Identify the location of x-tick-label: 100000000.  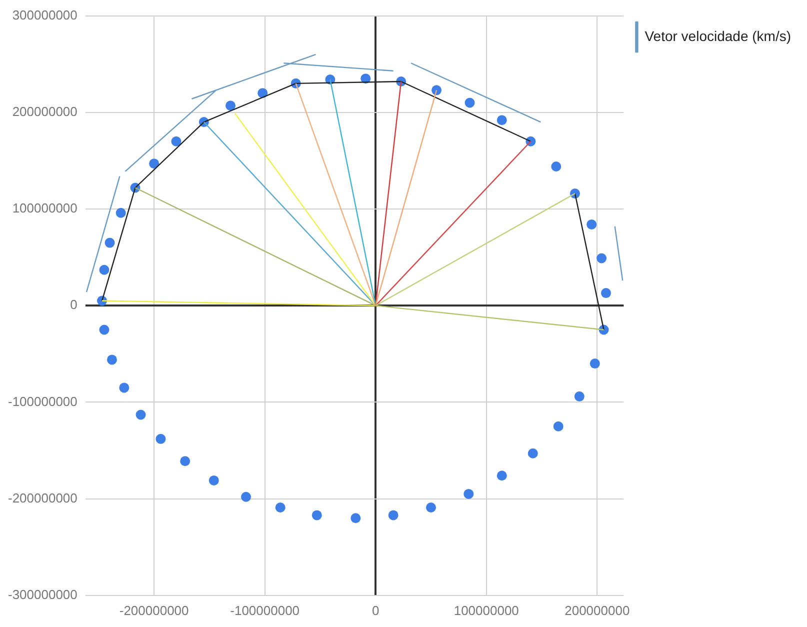
(486, 610).